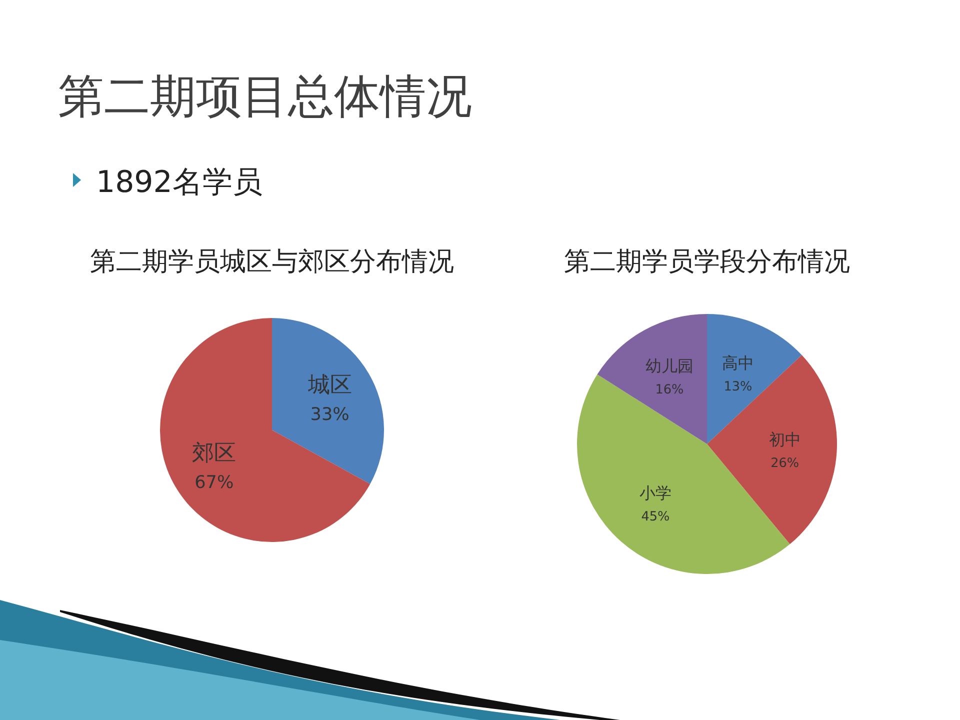 This screenshot has width=960, height=720. Describe the element at coordinates (329, 385) in the screenshot. I see `slice-label: 城区` at that location.